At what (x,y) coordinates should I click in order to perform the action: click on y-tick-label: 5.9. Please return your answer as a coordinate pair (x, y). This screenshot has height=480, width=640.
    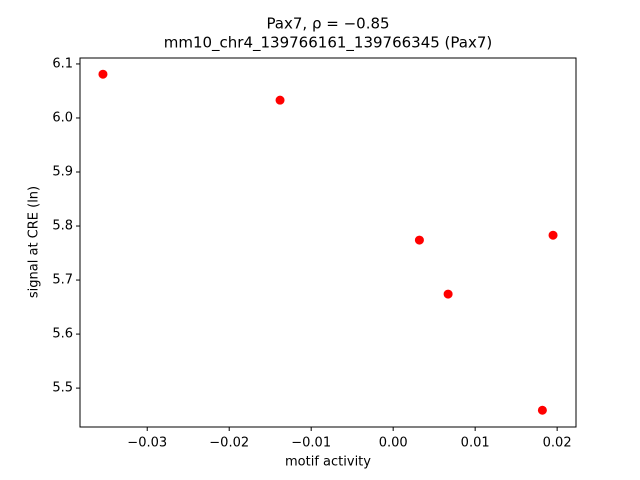
    Looking at the image, I should click on (62, 171).